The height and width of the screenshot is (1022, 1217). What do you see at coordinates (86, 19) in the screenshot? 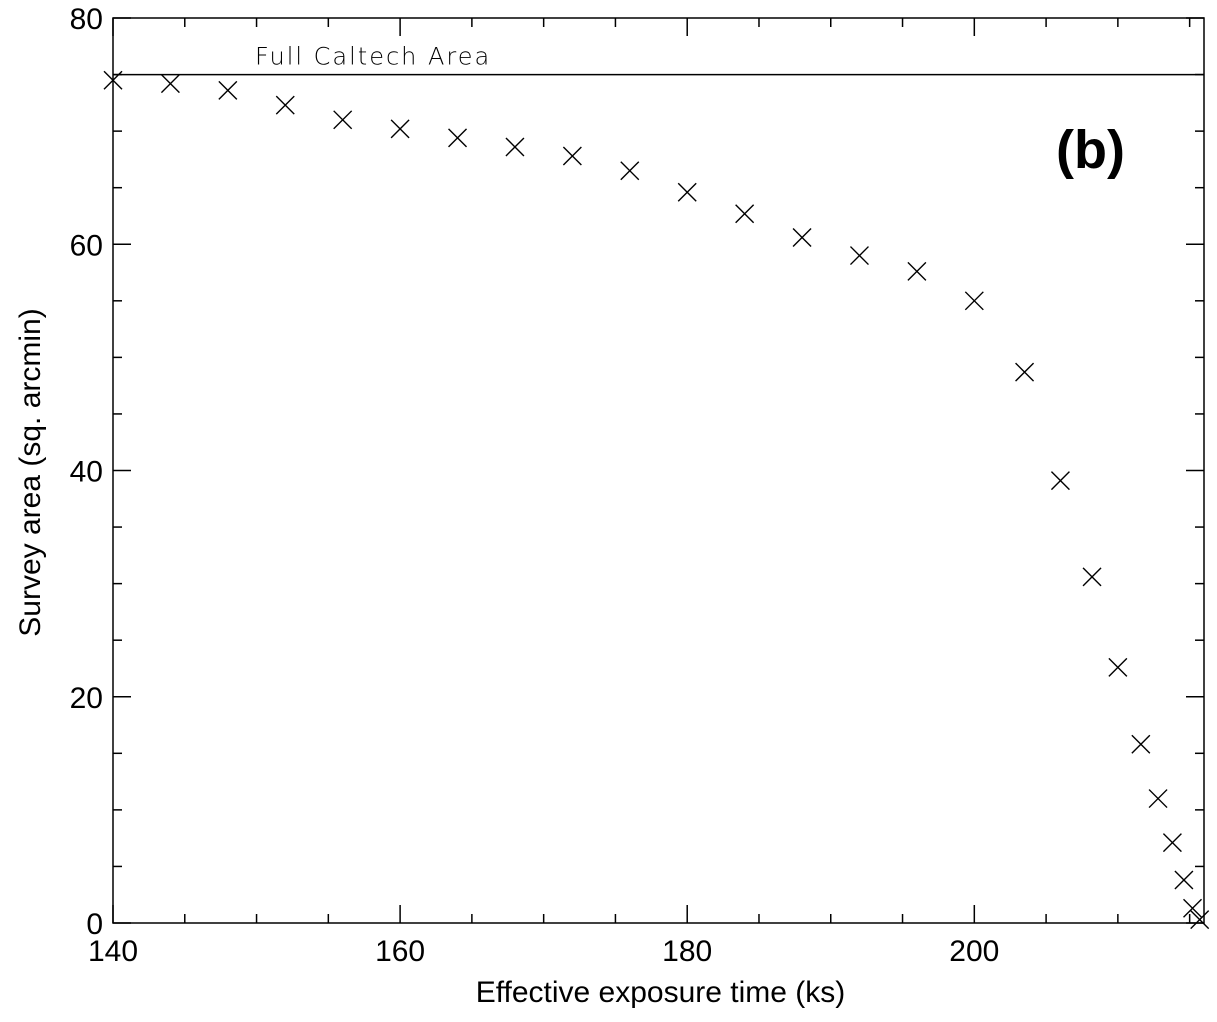
I see `y-tick-label: 80` at bounding box center [86, 19].